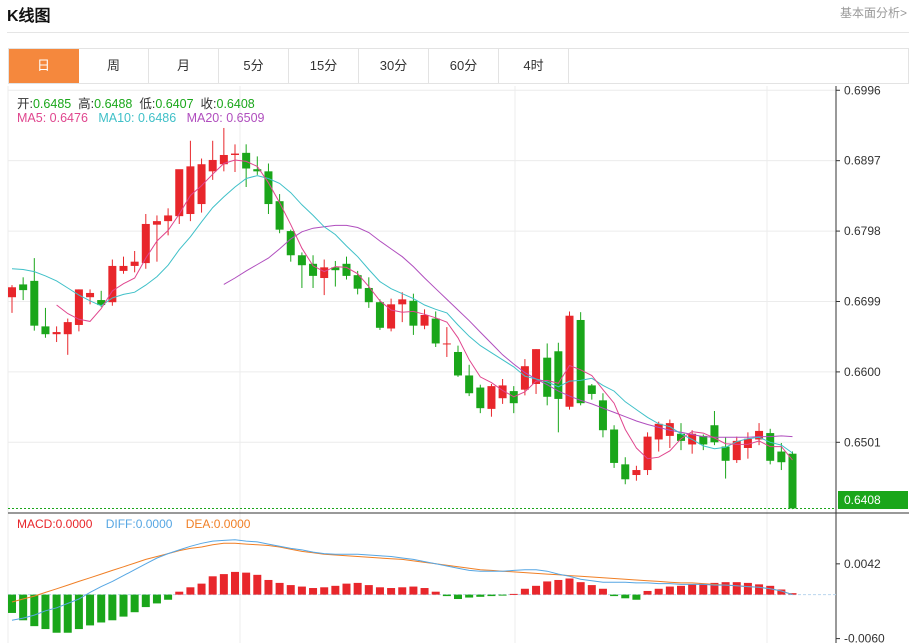 This screenshot has width=913, height=643. What do you see at coordinates (32, 118) in the screenshot?
I see `ma5-label: MA5:` at bounding box center [32, 118].